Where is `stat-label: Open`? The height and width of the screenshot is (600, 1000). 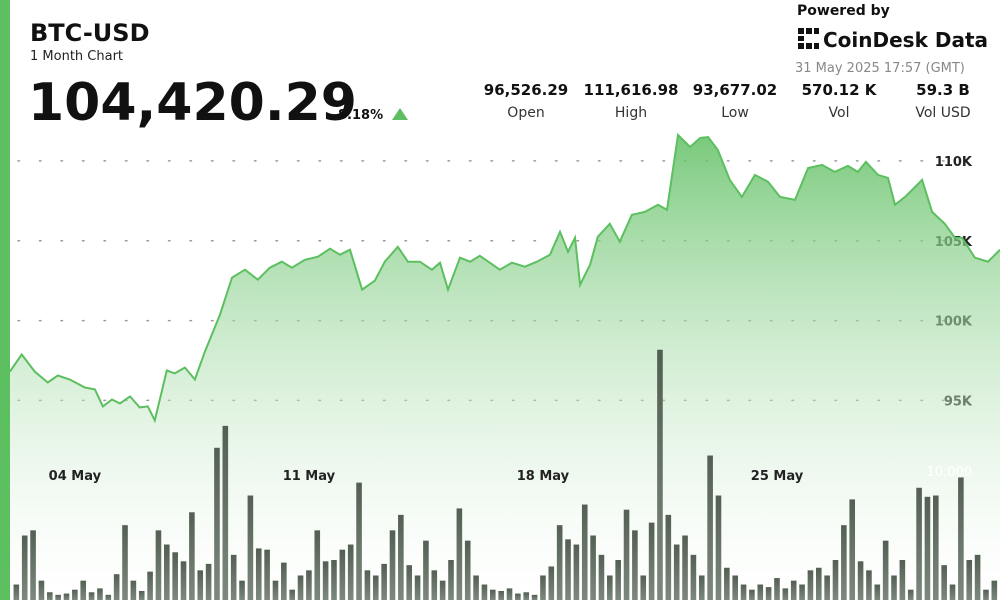 stat-label: Open is located at coordinates (525, 113).